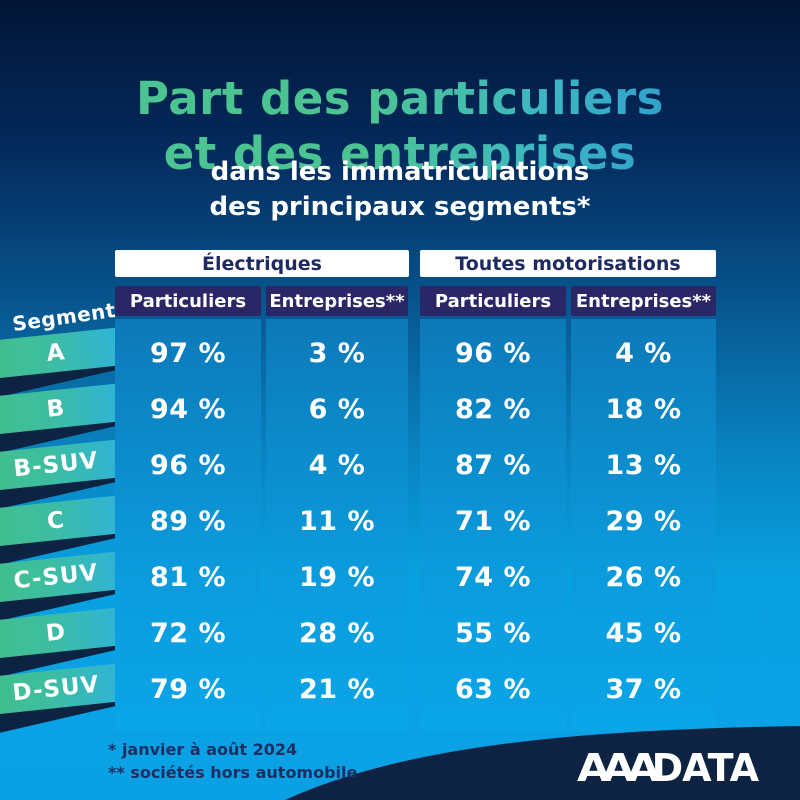 This screenshot has height=800, width=800. Describe the element at coordinates (233, 773) in the screenshot. I see `footnote-2: ** sociétés hors automobile` at that location.